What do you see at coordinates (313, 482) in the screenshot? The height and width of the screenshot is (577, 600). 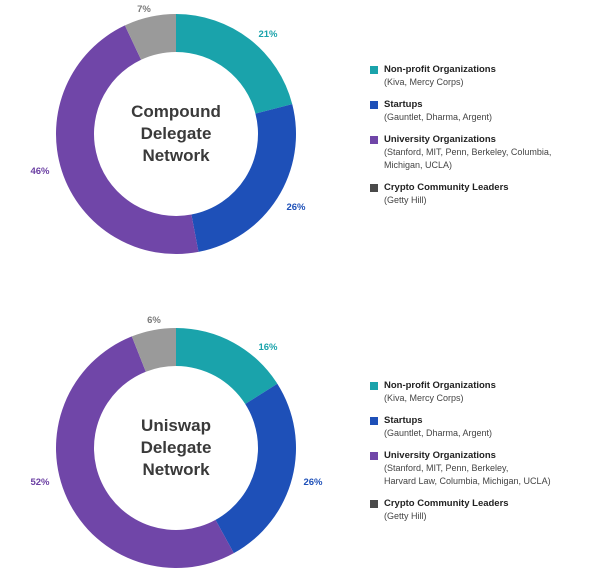 I see `uniswap-label-startups: 26%` at bounding box center [313, 482].